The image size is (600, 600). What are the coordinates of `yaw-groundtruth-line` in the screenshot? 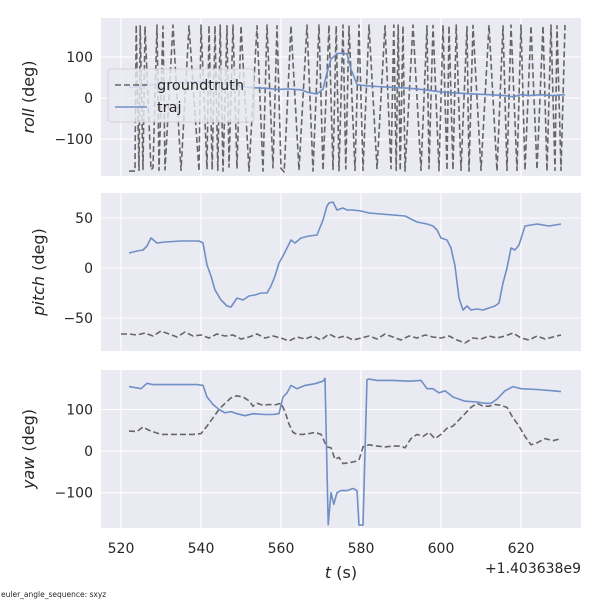 It's located at (345, 430).